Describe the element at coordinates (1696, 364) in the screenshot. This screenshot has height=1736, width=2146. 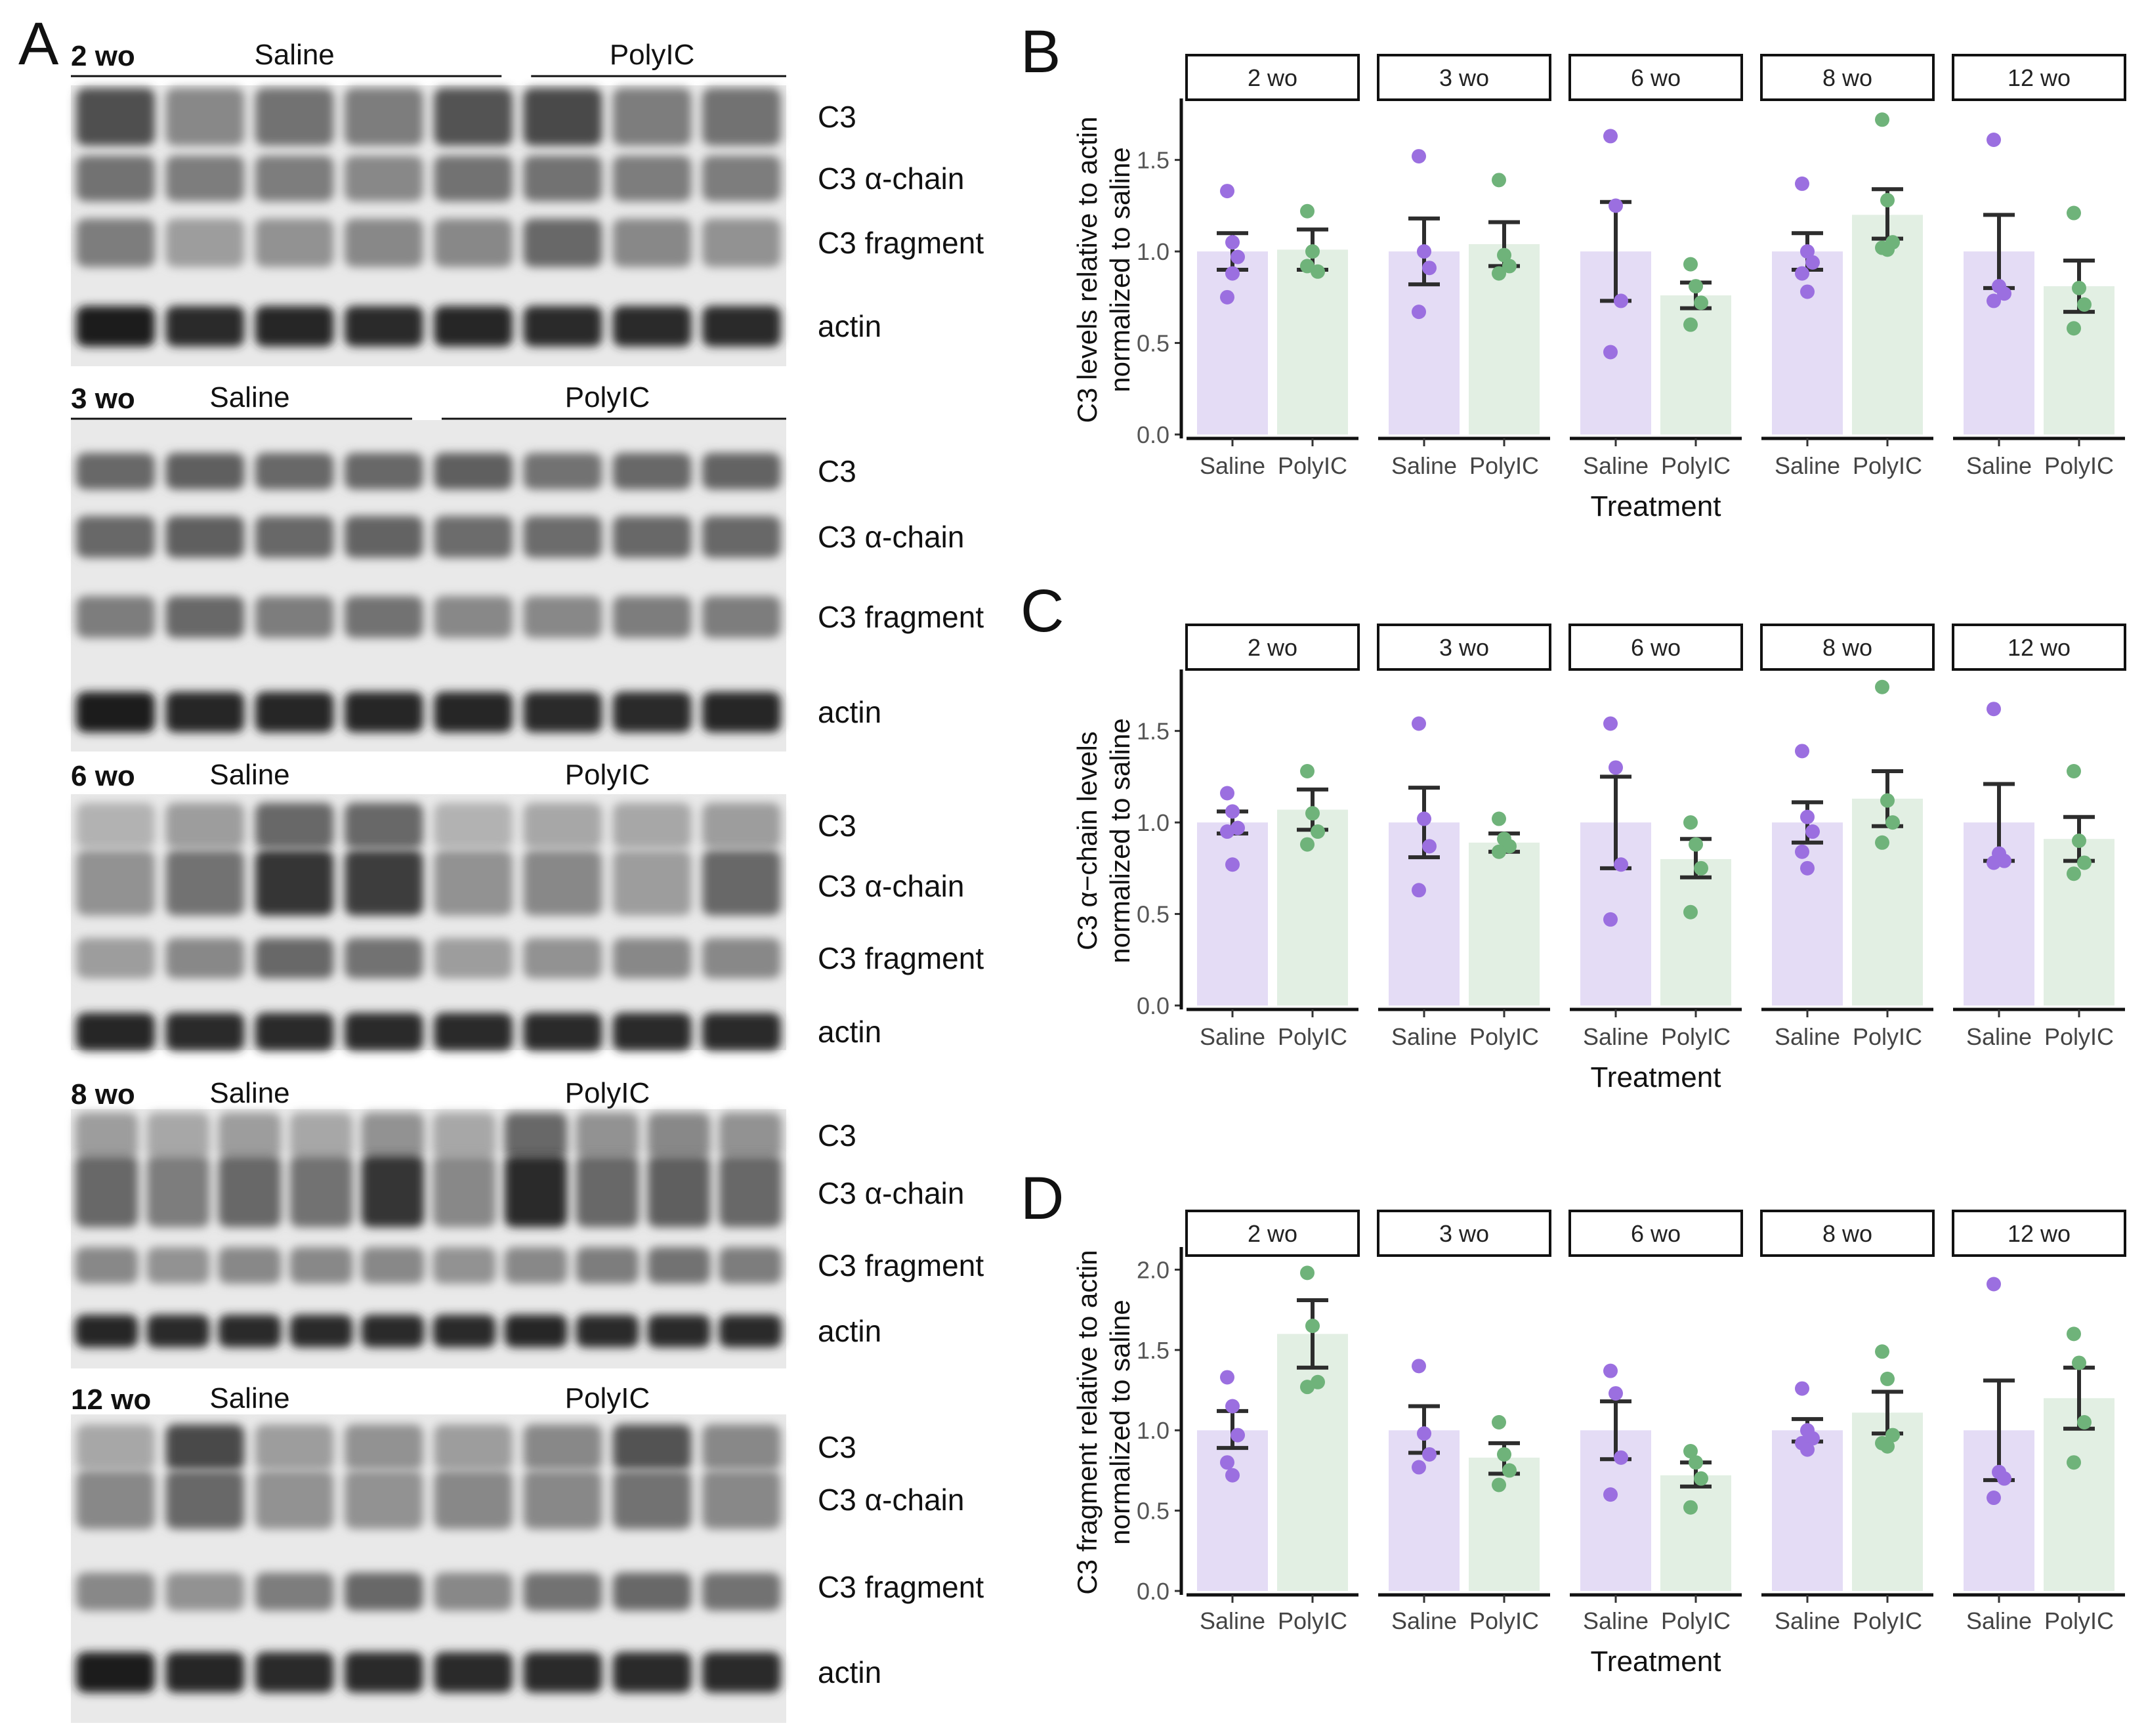
I see `bar-polyic` at that location.